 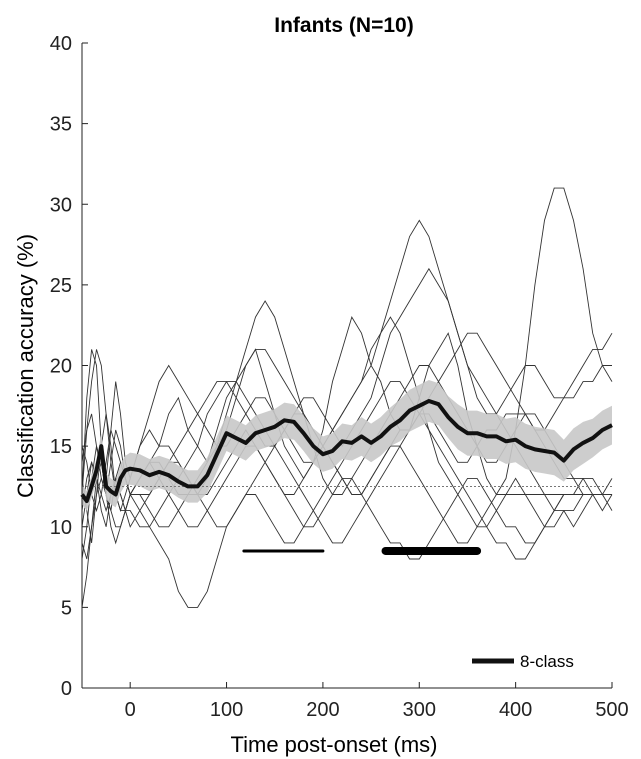 I want to click on mean-accuracy-line, so click(x=346, y=451).